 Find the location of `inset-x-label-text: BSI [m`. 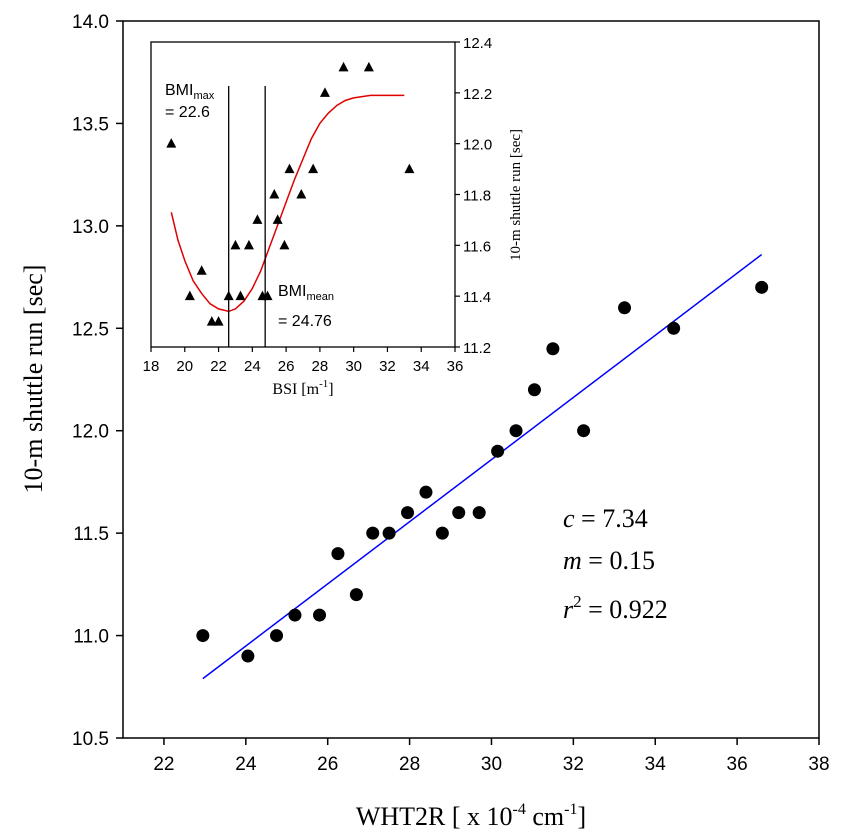

inset-x-label-text: BSI [m is located at coordinates (295, 389).